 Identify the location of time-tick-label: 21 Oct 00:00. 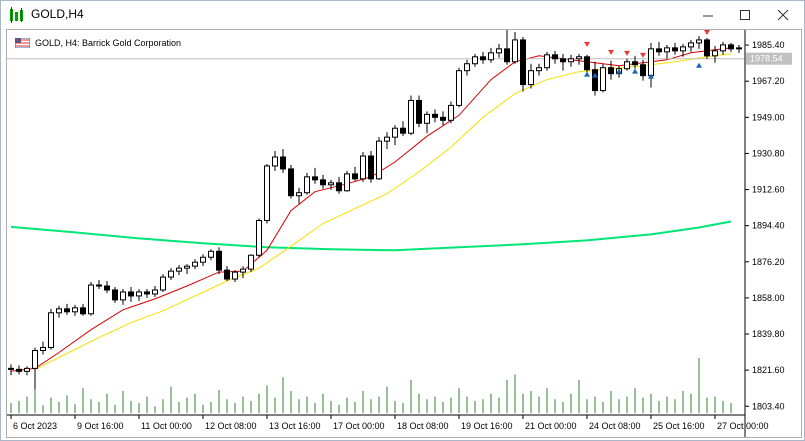
(551, 426).